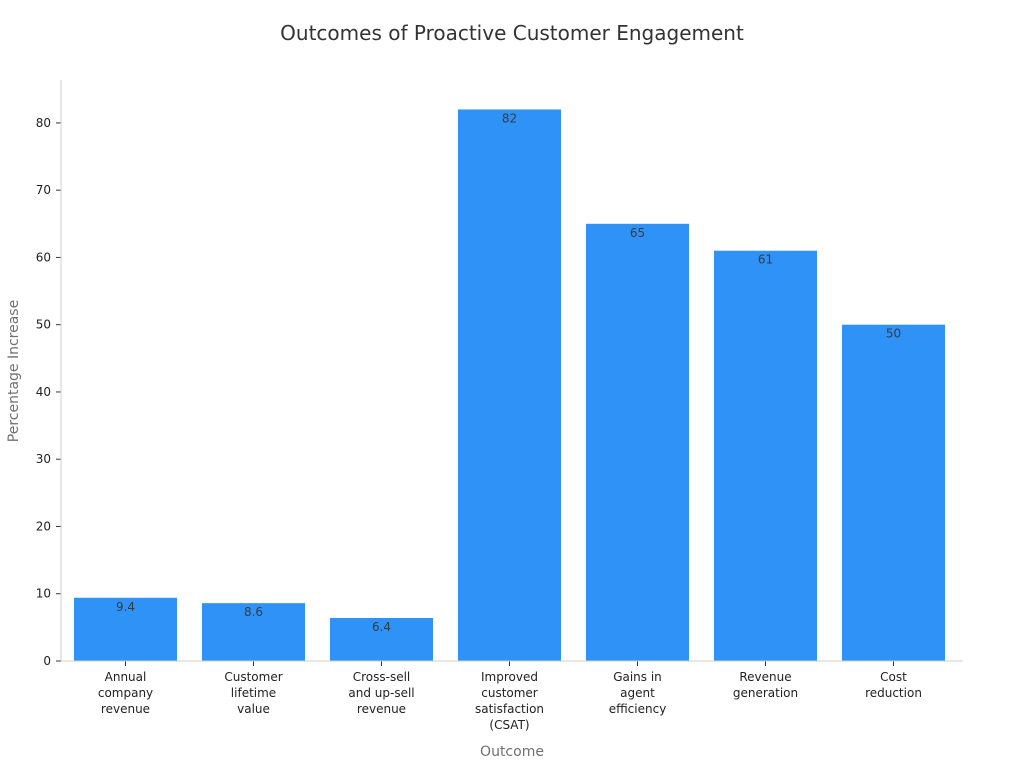  I want to click on x-tick-label: Cross-sell and up-sell revenue, so click(381, 693).